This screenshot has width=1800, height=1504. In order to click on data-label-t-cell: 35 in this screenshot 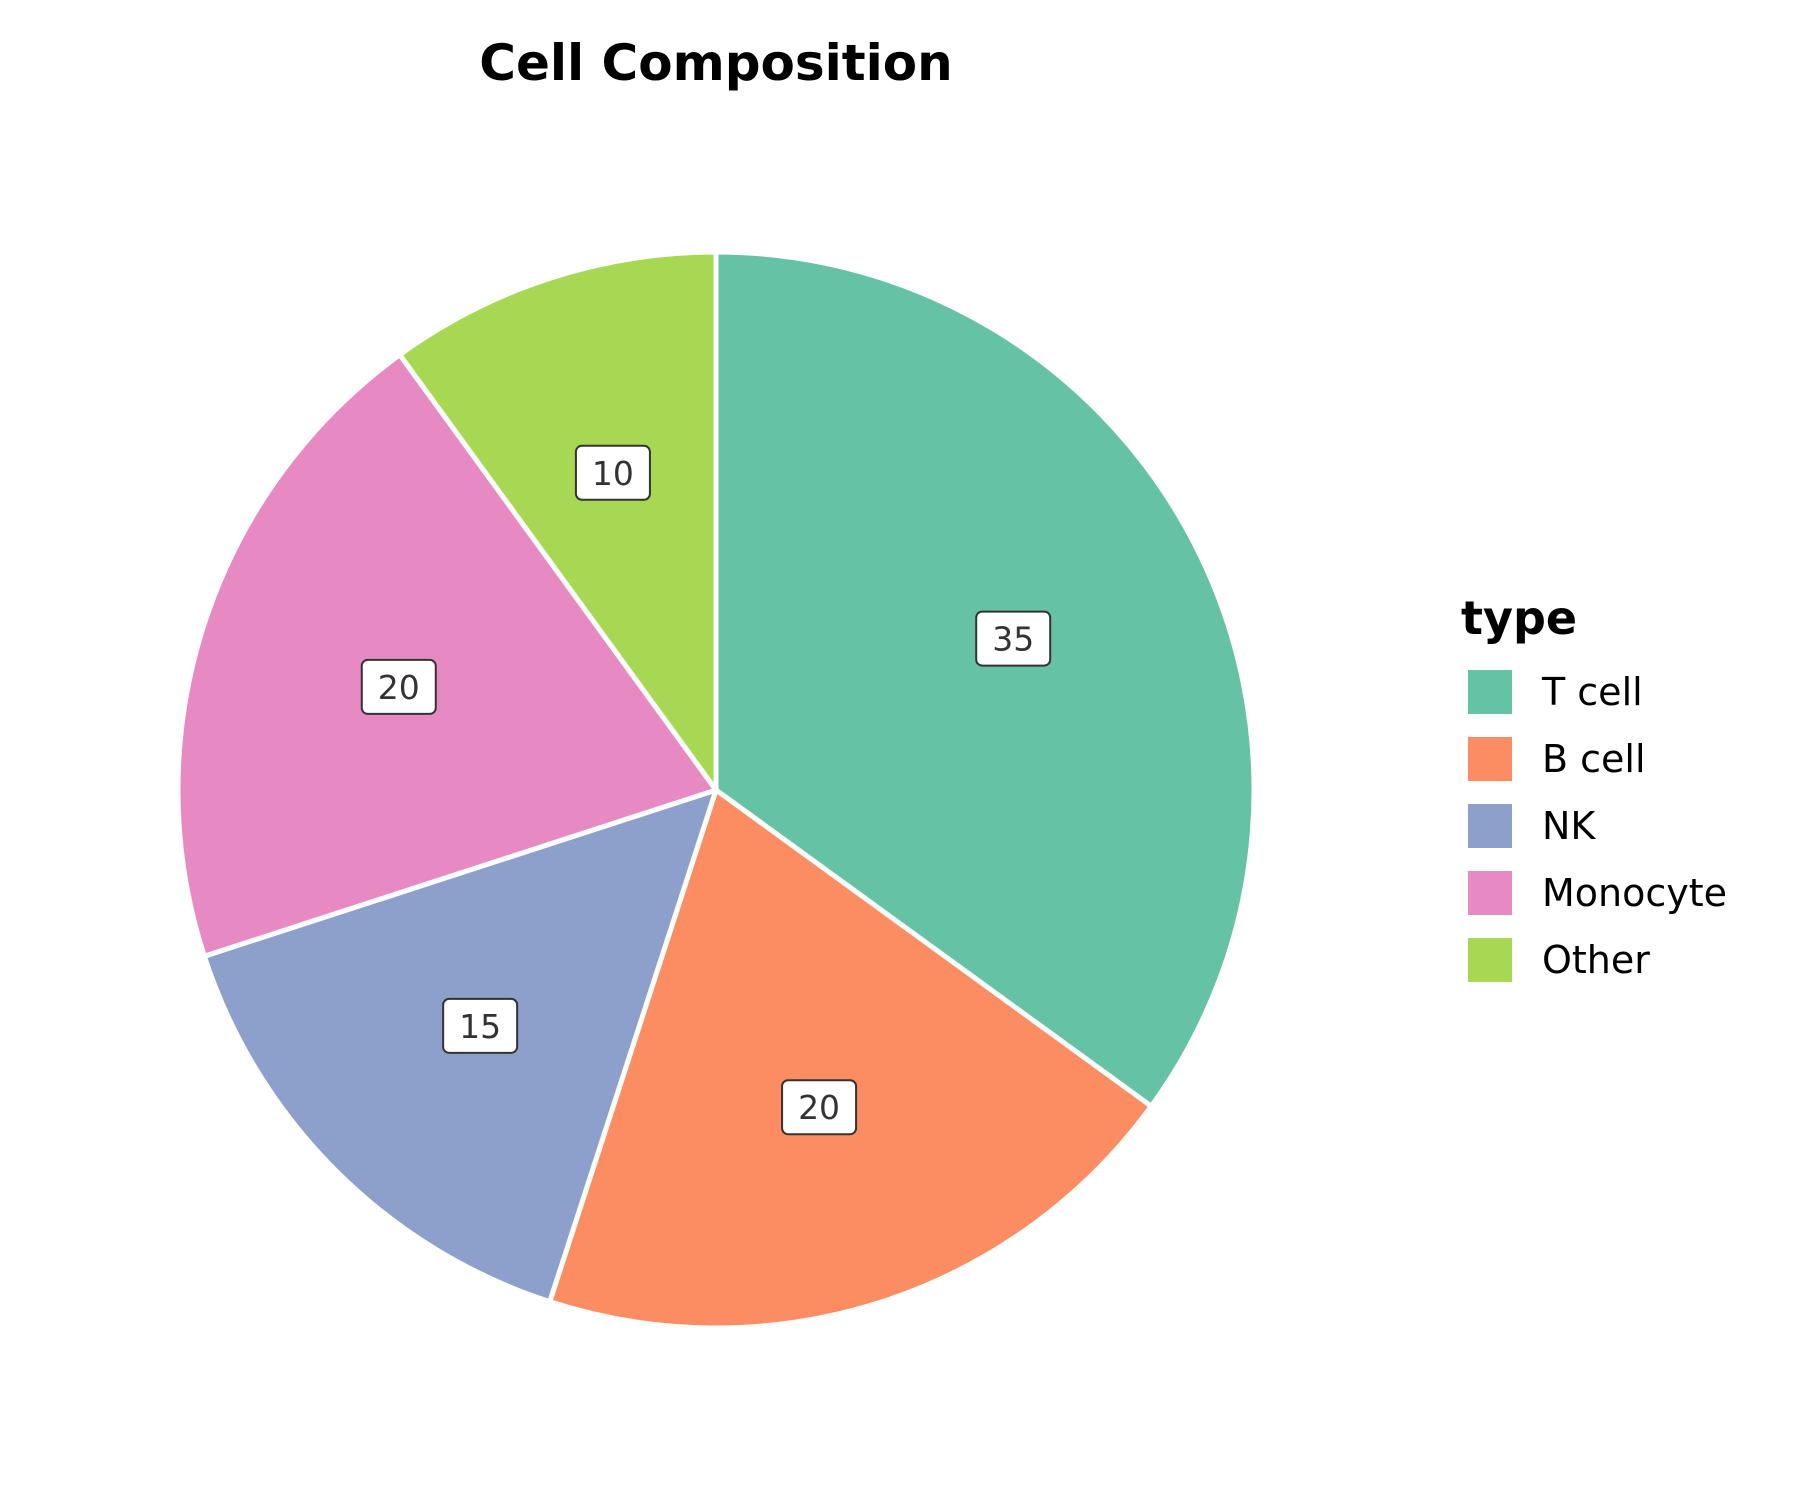, I will do `click(1013, 638)`.